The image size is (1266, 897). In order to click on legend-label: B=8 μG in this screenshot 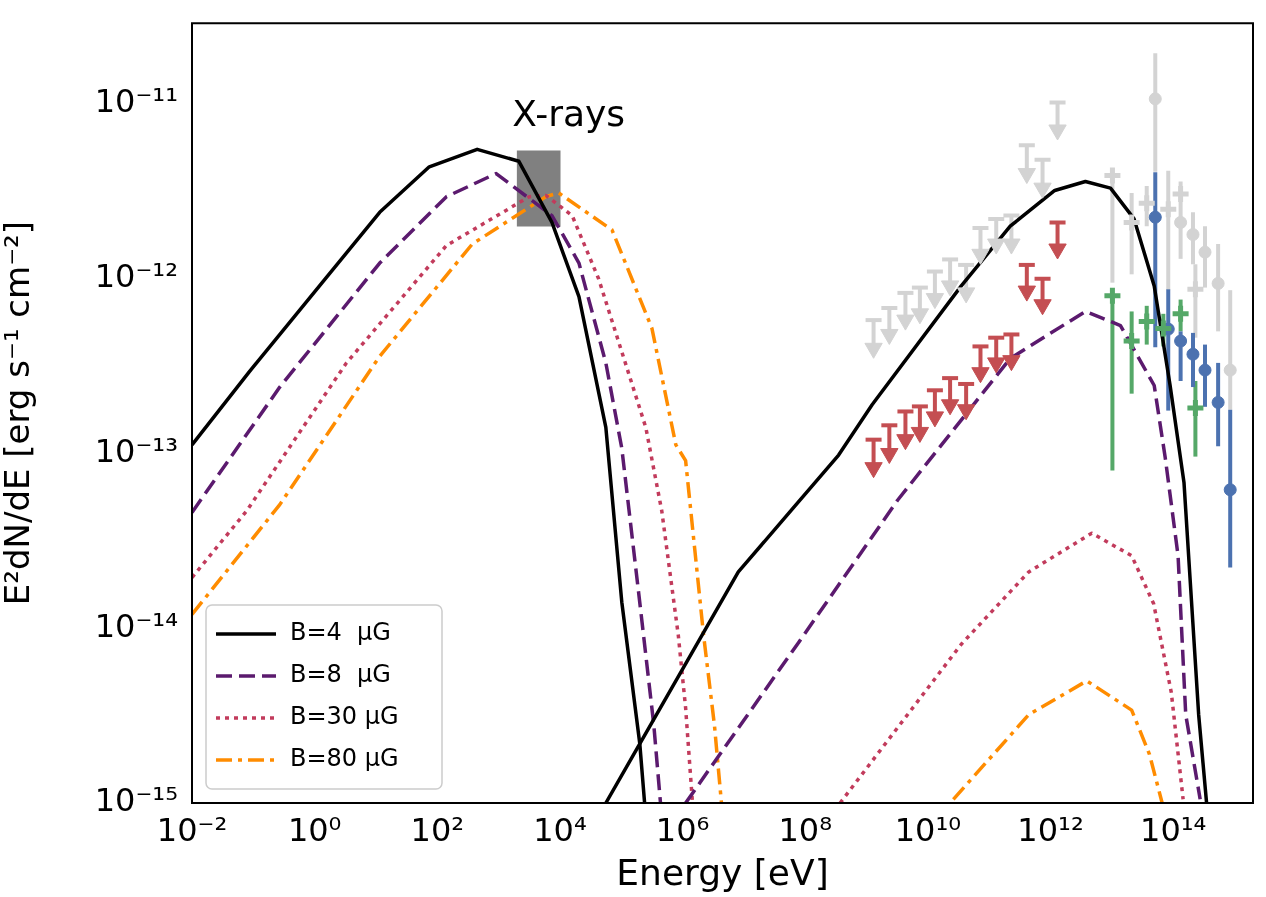, I will do `click(340, 674)`.